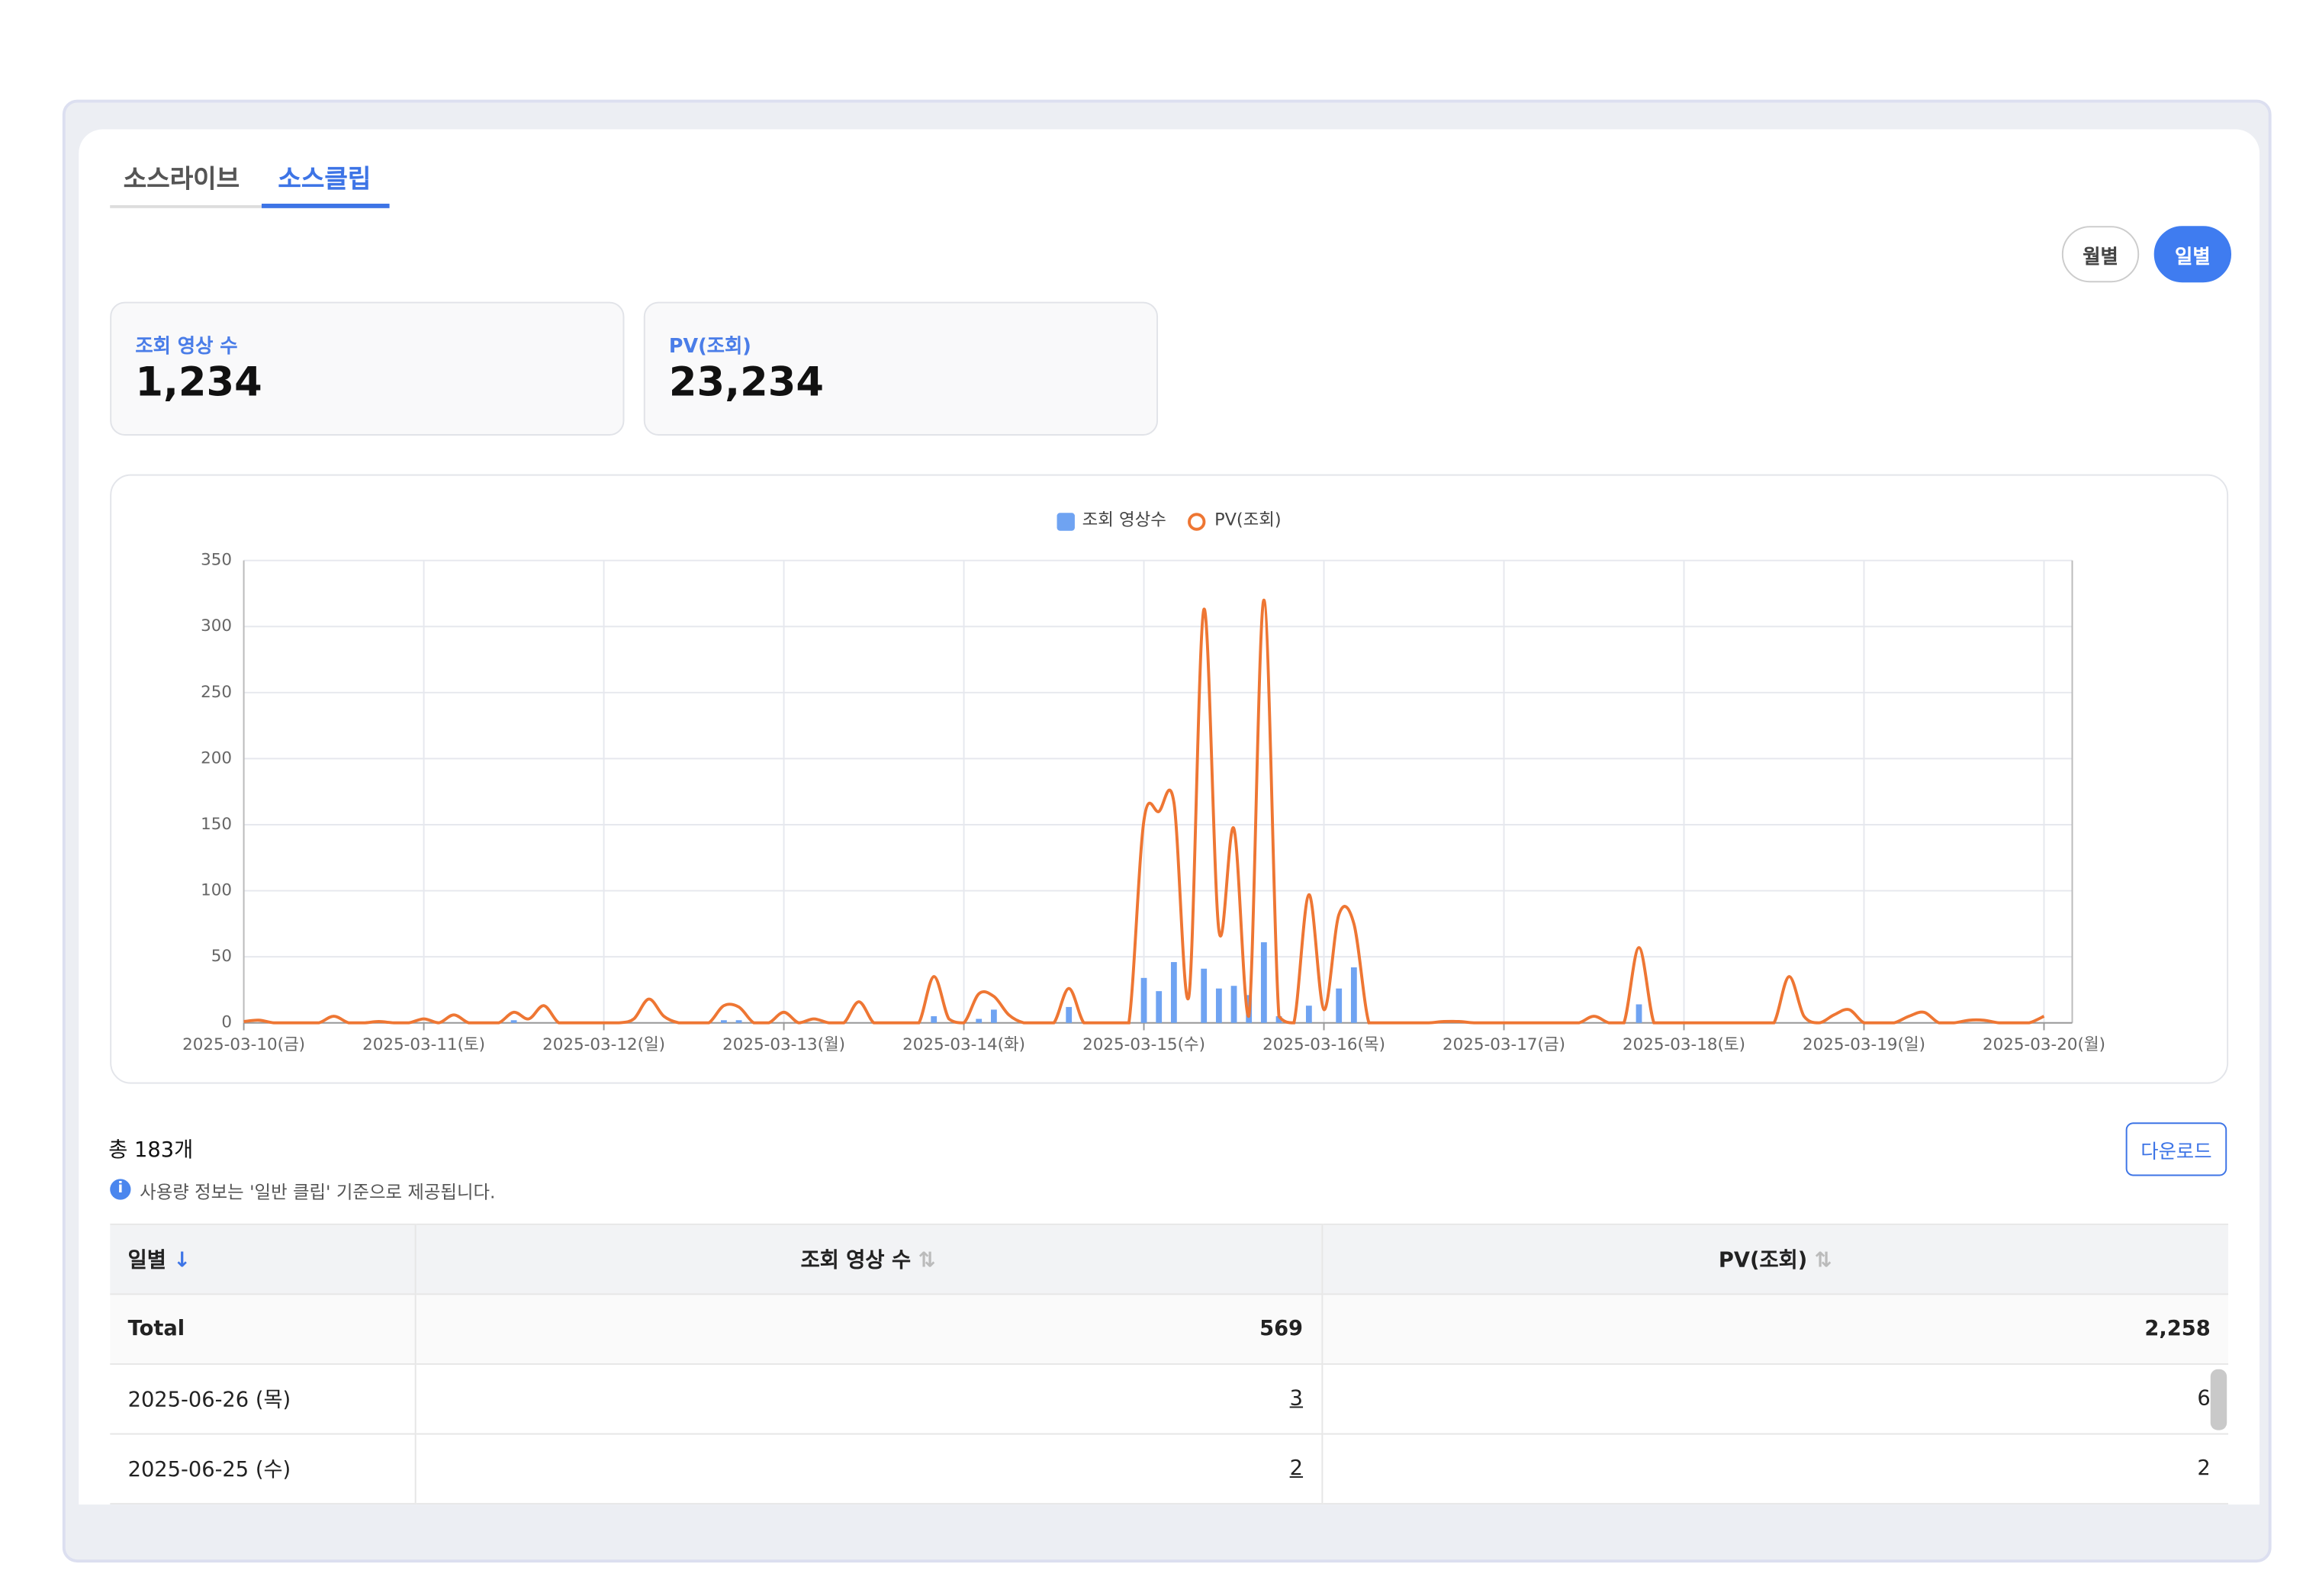  What do you see at coordinates (746, 383) in the screenshot?
I see `card-value: 23,234` at bounding box center [746, 383].